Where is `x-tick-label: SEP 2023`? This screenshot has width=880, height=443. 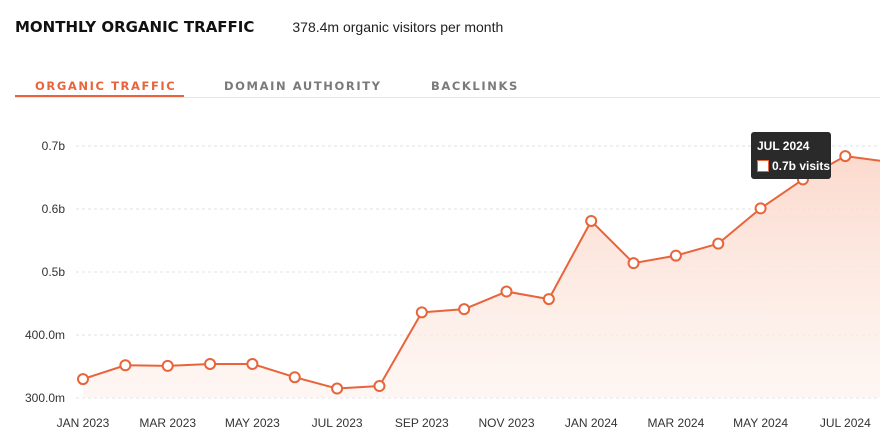 x-tick-label: SEP 2023 is located at coordinates (422, 423).